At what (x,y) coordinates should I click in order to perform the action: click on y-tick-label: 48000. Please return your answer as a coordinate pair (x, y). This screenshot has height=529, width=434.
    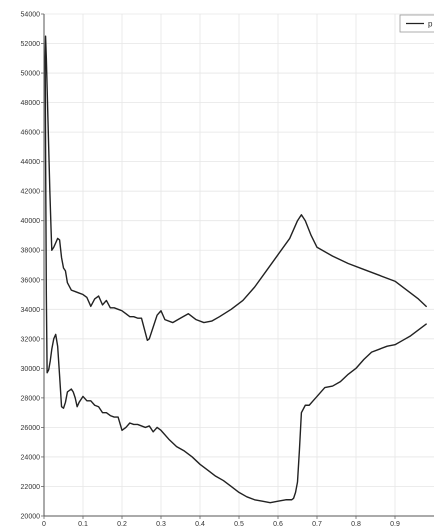
    Looking at the image, I should click on (31, 103).